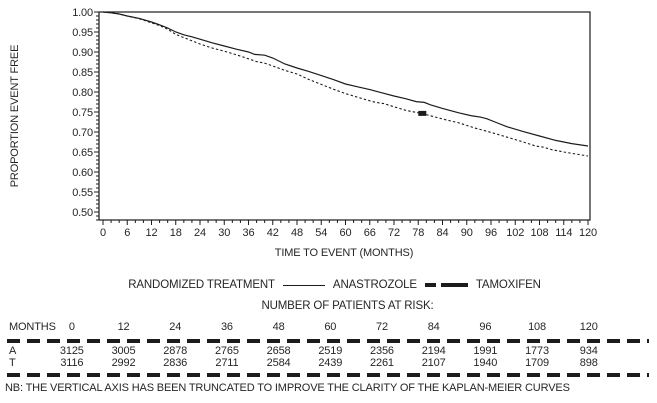 The width and height of the screenshot is (657, 403). Describe the element at coordinates (537, 363) in the screenshot. I see `at-risk-count: 1709` at that location.